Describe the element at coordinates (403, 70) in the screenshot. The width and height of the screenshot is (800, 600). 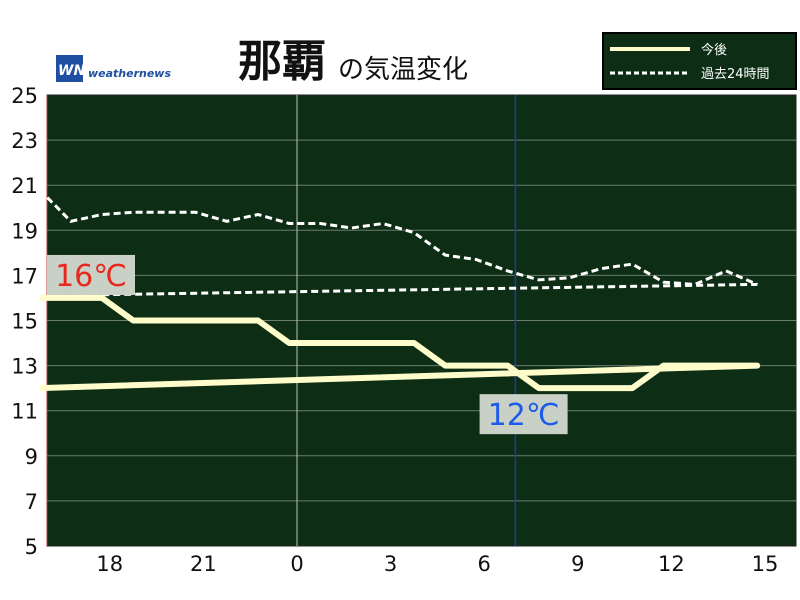
I see `chart-title-sub: の気温変化` at that location.